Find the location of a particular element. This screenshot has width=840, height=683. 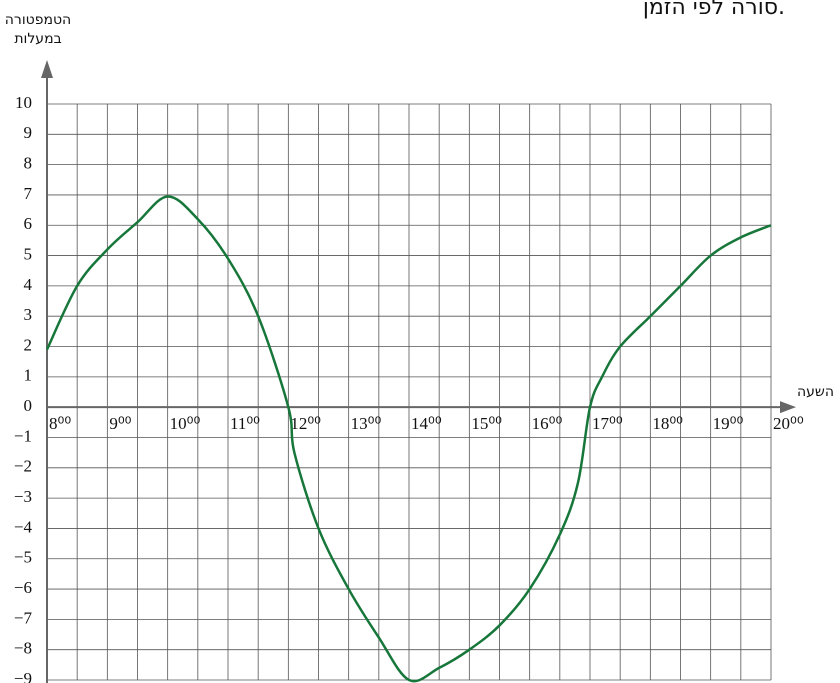

y-tick-label: −6 is located at coordinates (23, 587).